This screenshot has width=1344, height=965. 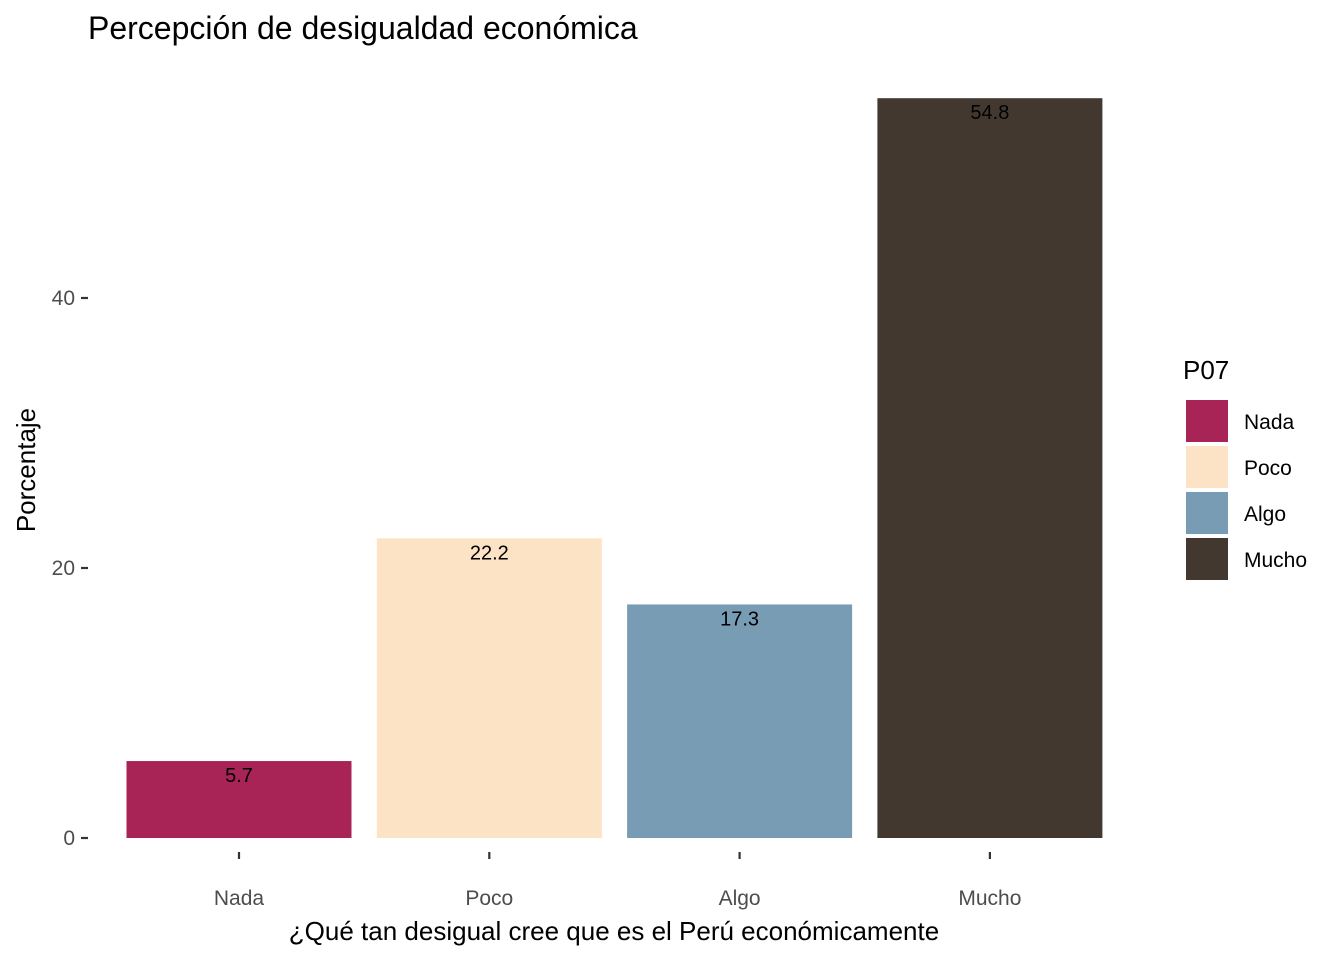 I want to click on bar-nada, so click(x=239, y=799).